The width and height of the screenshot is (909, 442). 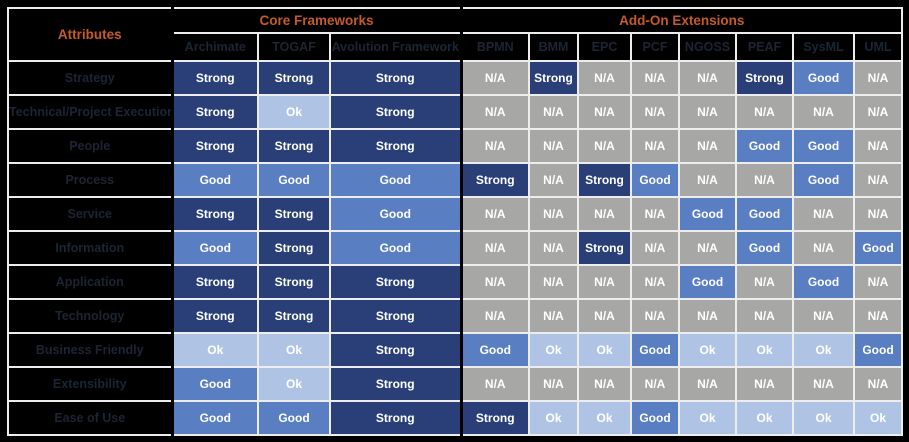 What do you see at coordinates (395, 384) in the screenshot?
I see `rating-cell-extensibility-avolution-framework: Strong` at bounding box center [395, 384].